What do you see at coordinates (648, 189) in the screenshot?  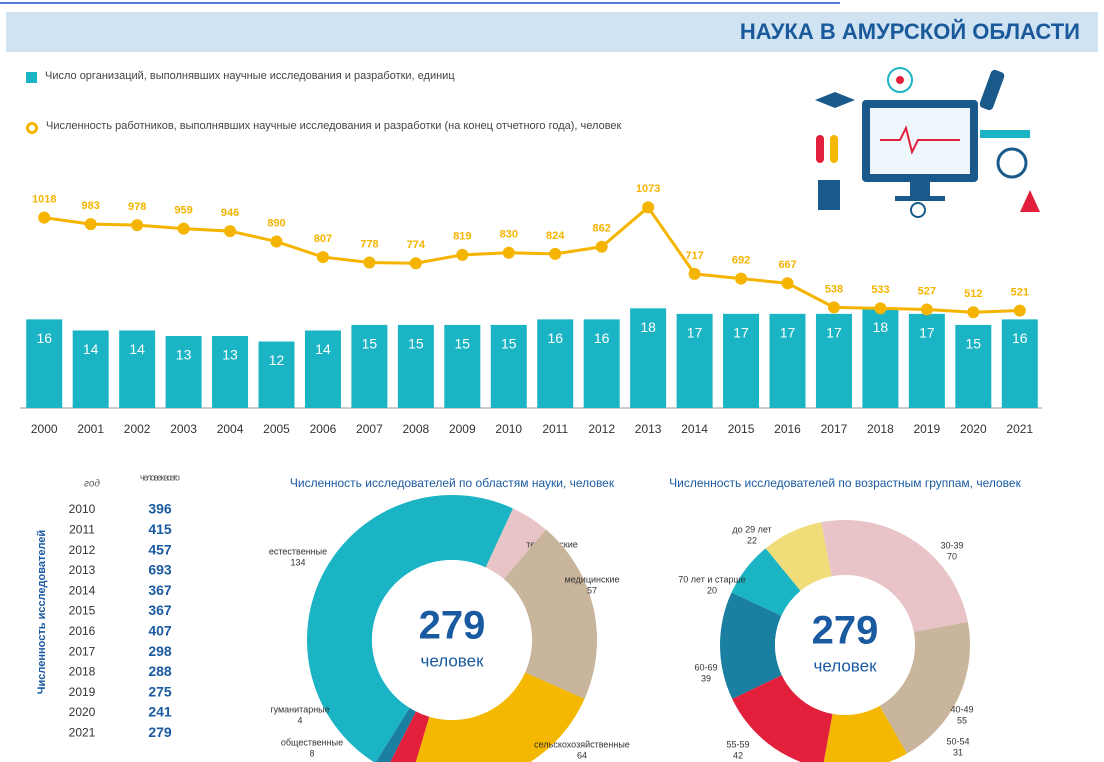 I see `line-value-label: 1073` at bounding box center [648, 189].